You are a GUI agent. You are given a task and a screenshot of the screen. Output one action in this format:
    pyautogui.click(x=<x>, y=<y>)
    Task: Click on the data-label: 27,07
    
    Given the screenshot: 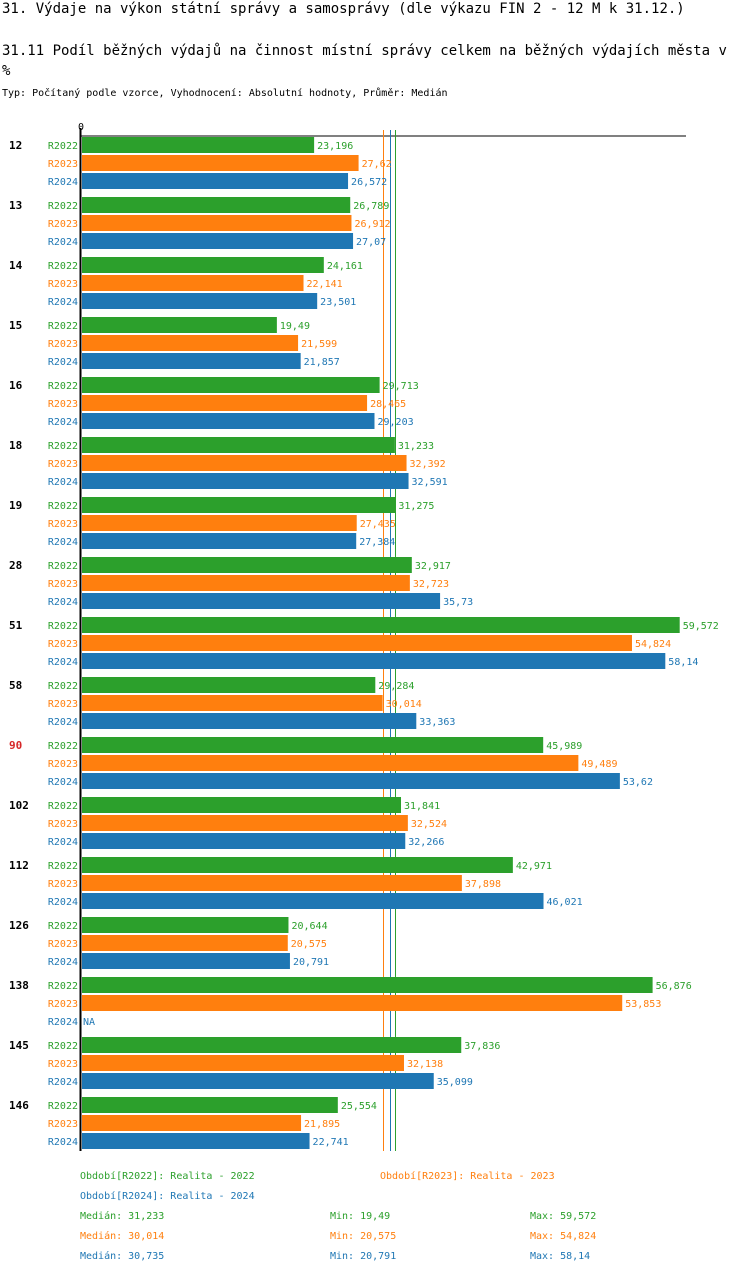 What is the action you would take?
    pyautogui.click(x=371, y=242)
    